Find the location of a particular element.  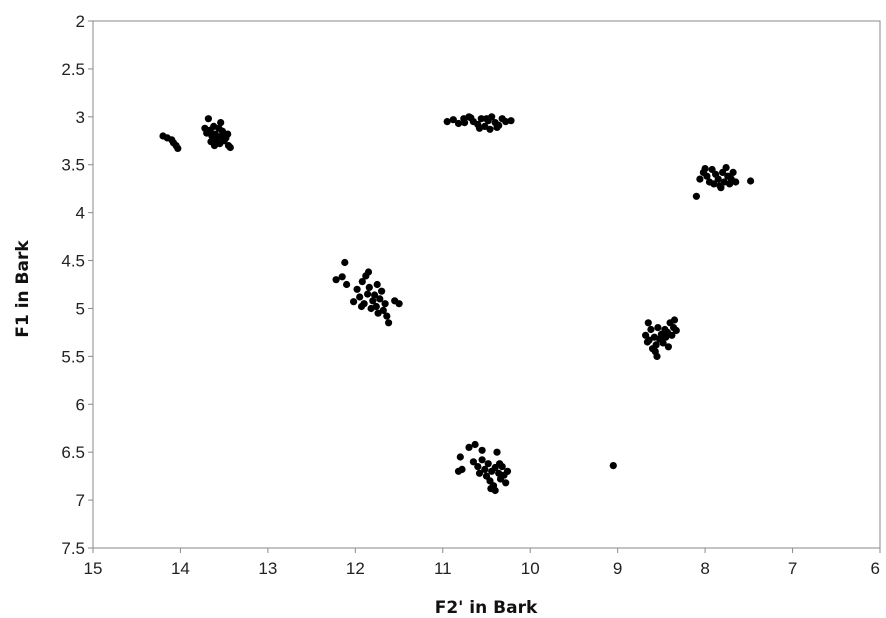

y-axis-title: F1 in Bark is located at coordinates (23, 289).